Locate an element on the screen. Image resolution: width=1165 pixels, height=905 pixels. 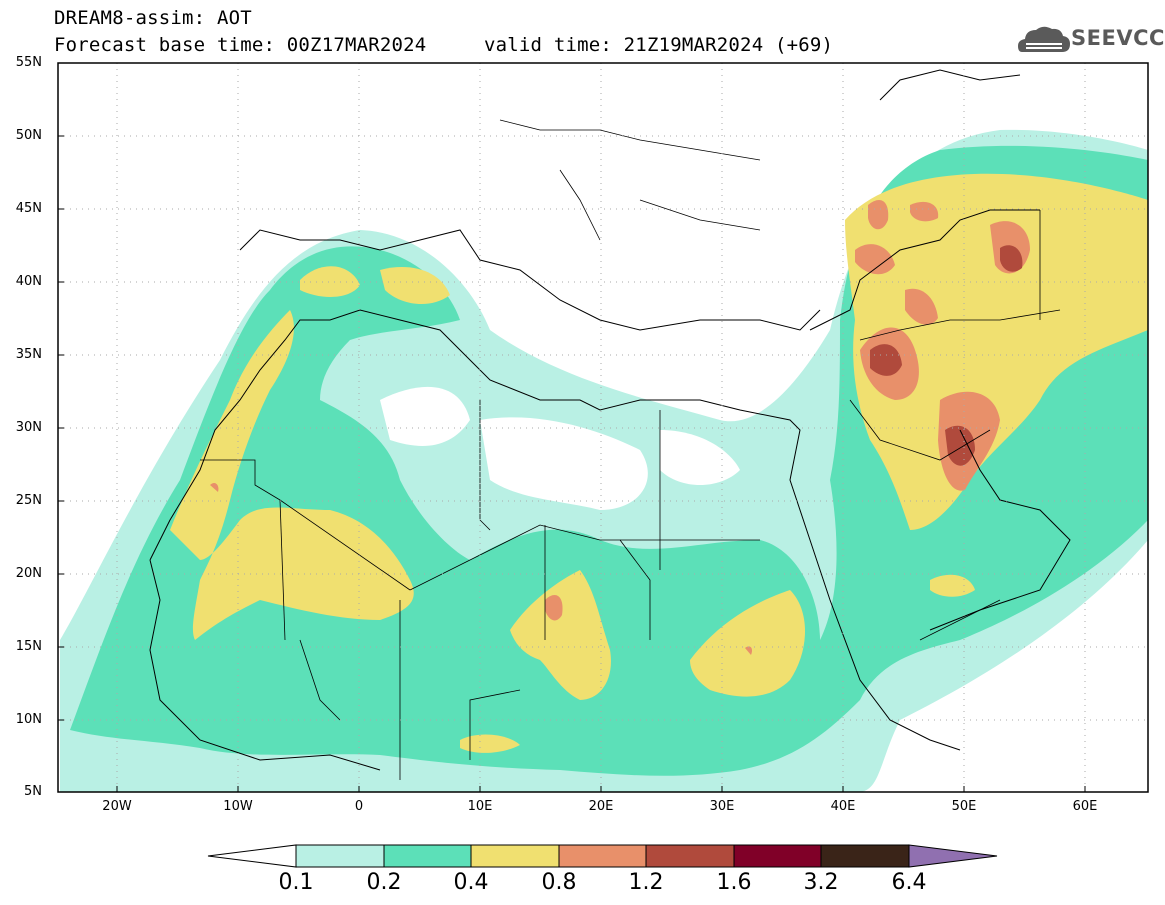
lon-label: 60E is located at coordinates (1085, 806).